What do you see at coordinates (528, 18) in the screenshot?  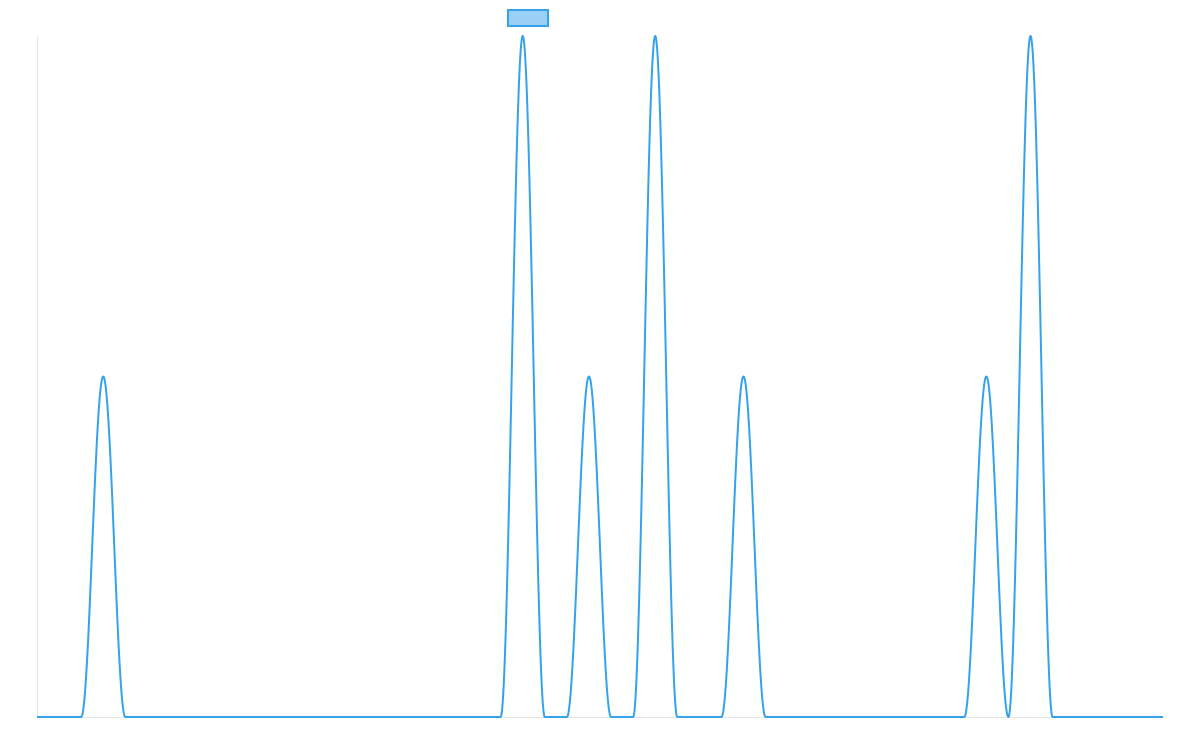 I see `legend-swatch` at bounding box center [528, 18].